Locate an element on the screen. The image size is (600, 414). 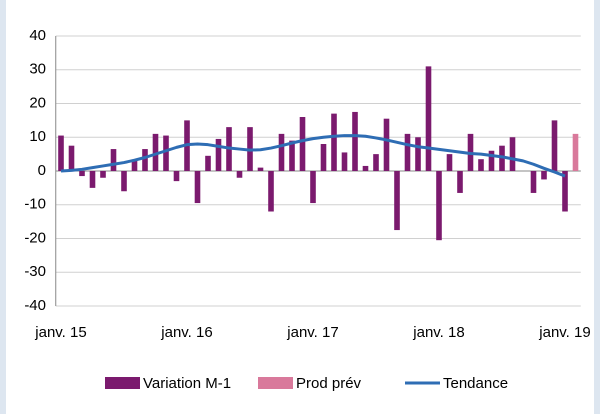
y-tick-label: 0 is located at coordinates (42, 170).